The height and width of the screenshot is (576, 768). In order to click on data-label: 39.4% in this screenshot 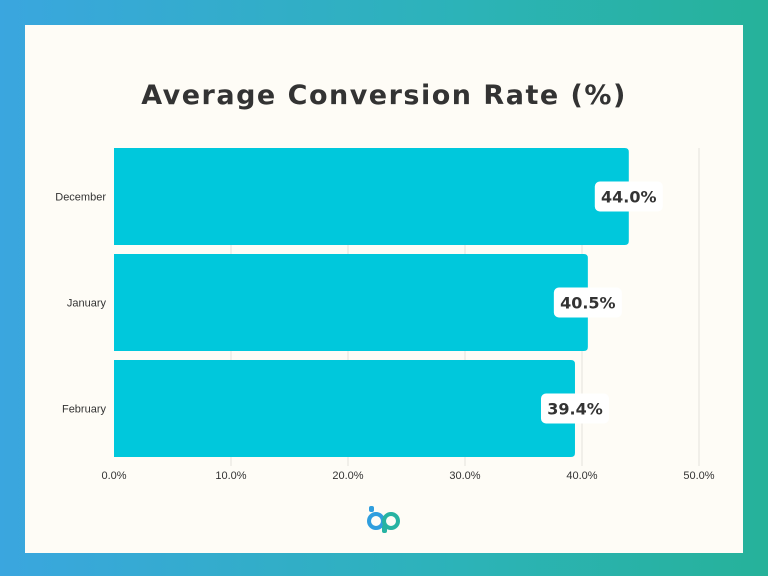, I will do `click(575, 409)`.